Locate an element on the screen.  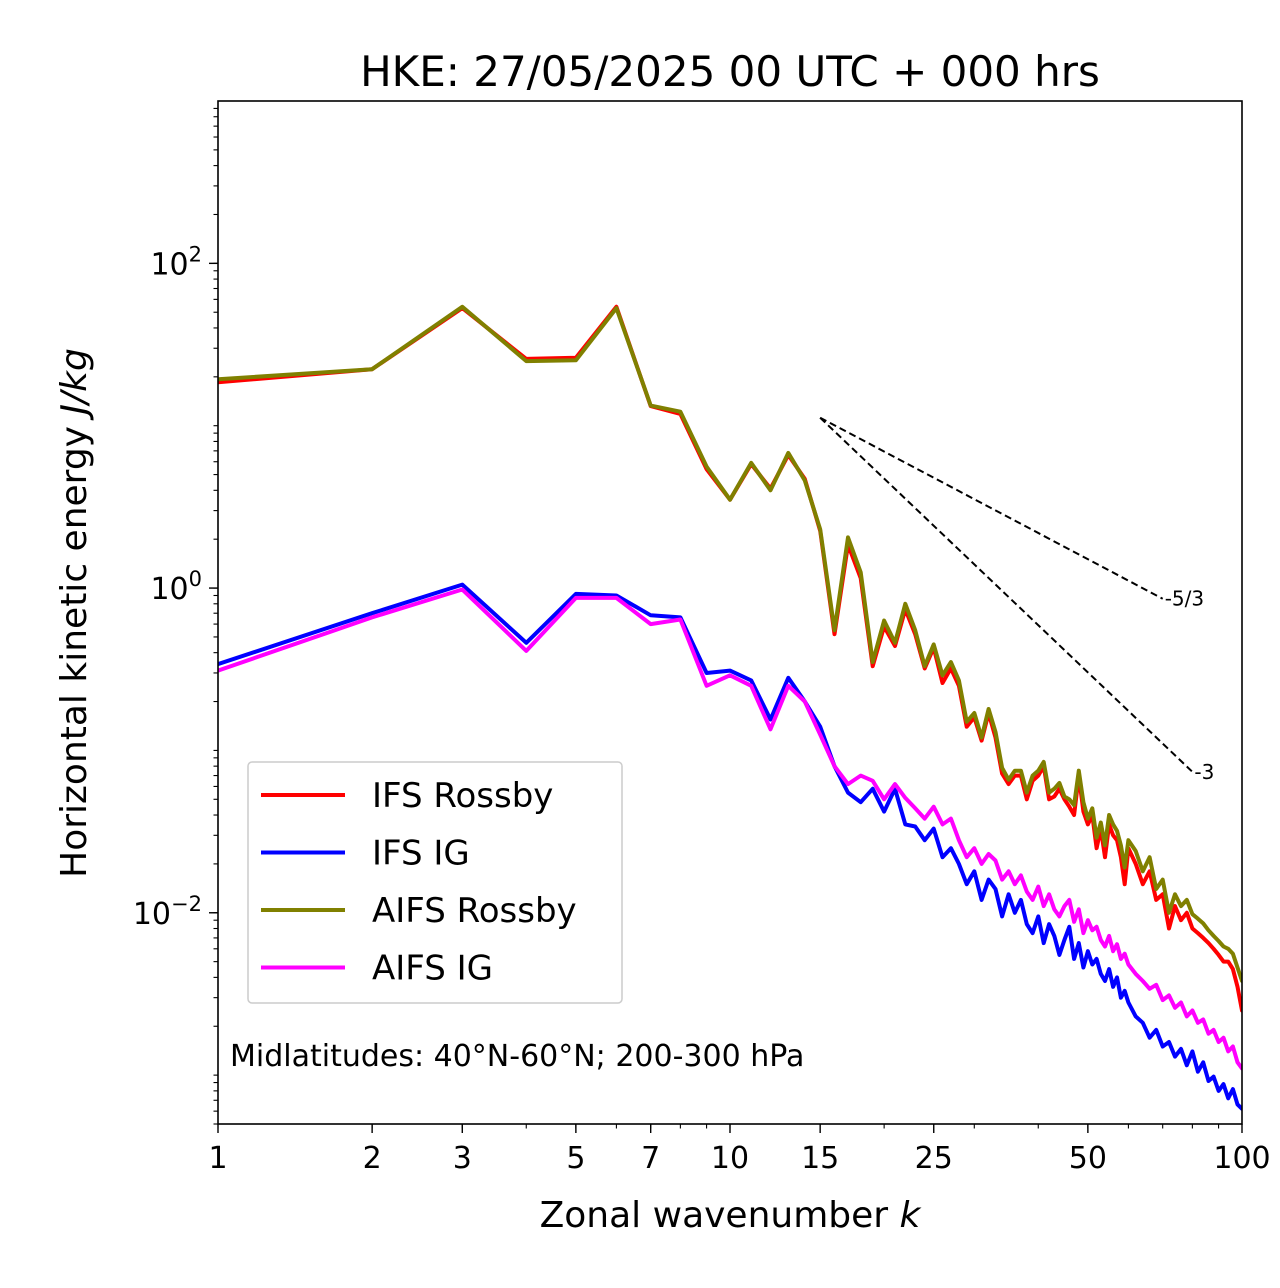
legend-label: IFS IG is located at coordinates (421, 854).